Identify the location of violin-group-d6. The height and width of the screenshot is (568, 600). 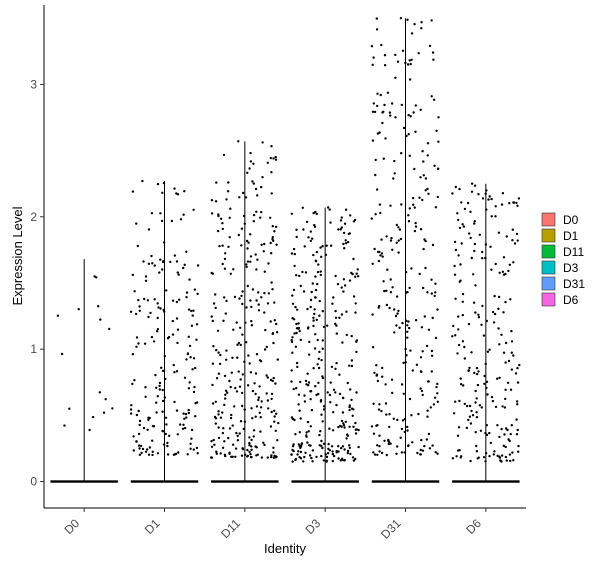
(486, 332).